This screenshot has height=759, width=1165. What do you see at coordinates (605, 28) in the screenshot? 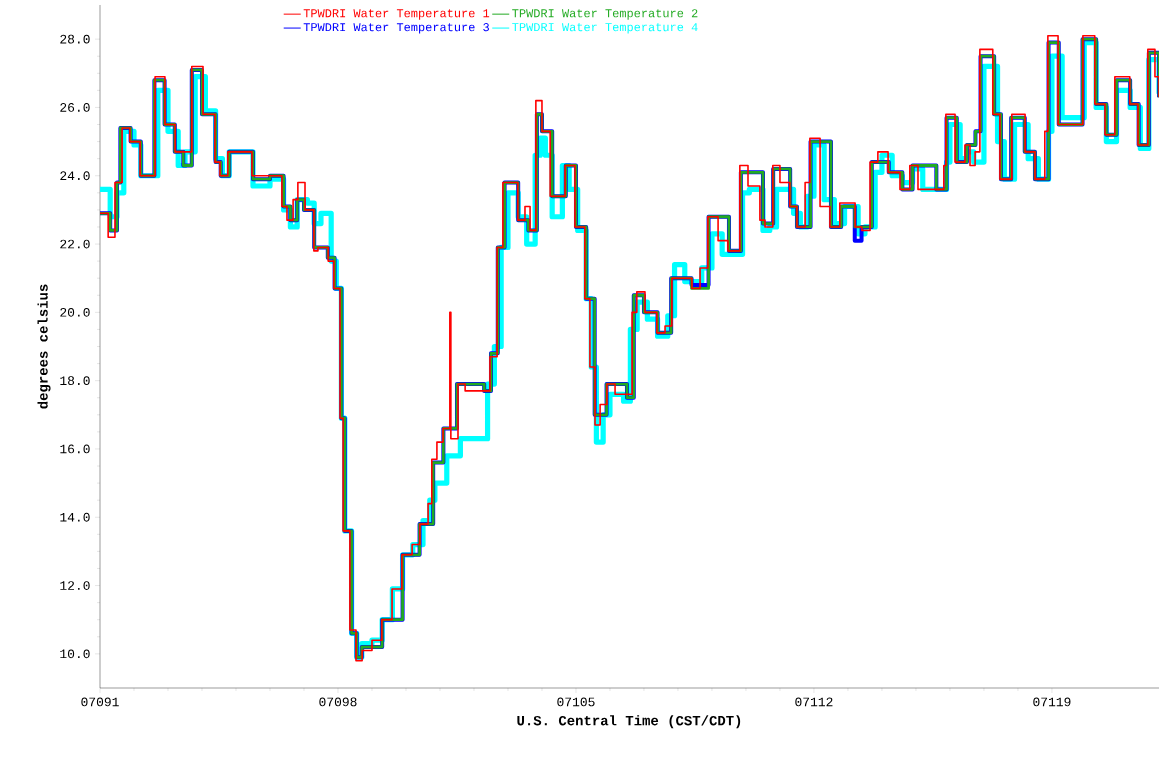
I see `legend-label: TPWDRI Water Temperature 4` at bounding box center [605, 28].